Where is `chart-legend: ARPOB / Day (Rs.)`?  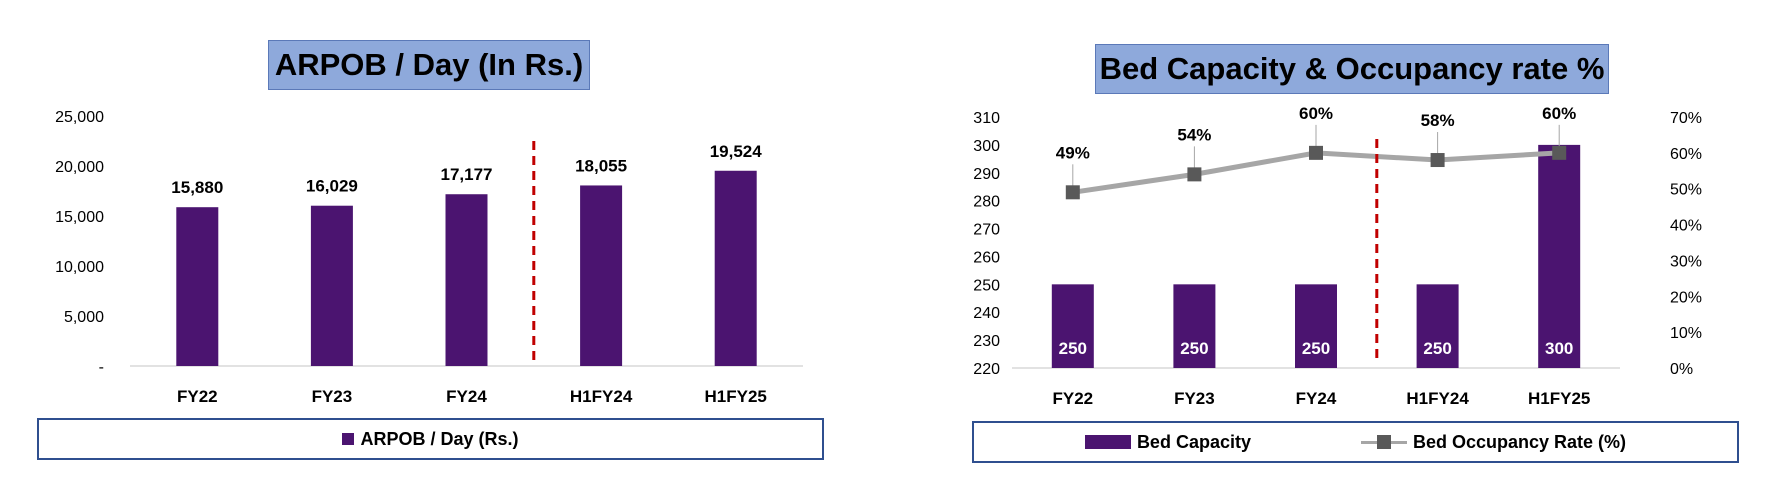
chart-legend: ARPOB / Day (Rs.) is located at coordinates (430, 439).